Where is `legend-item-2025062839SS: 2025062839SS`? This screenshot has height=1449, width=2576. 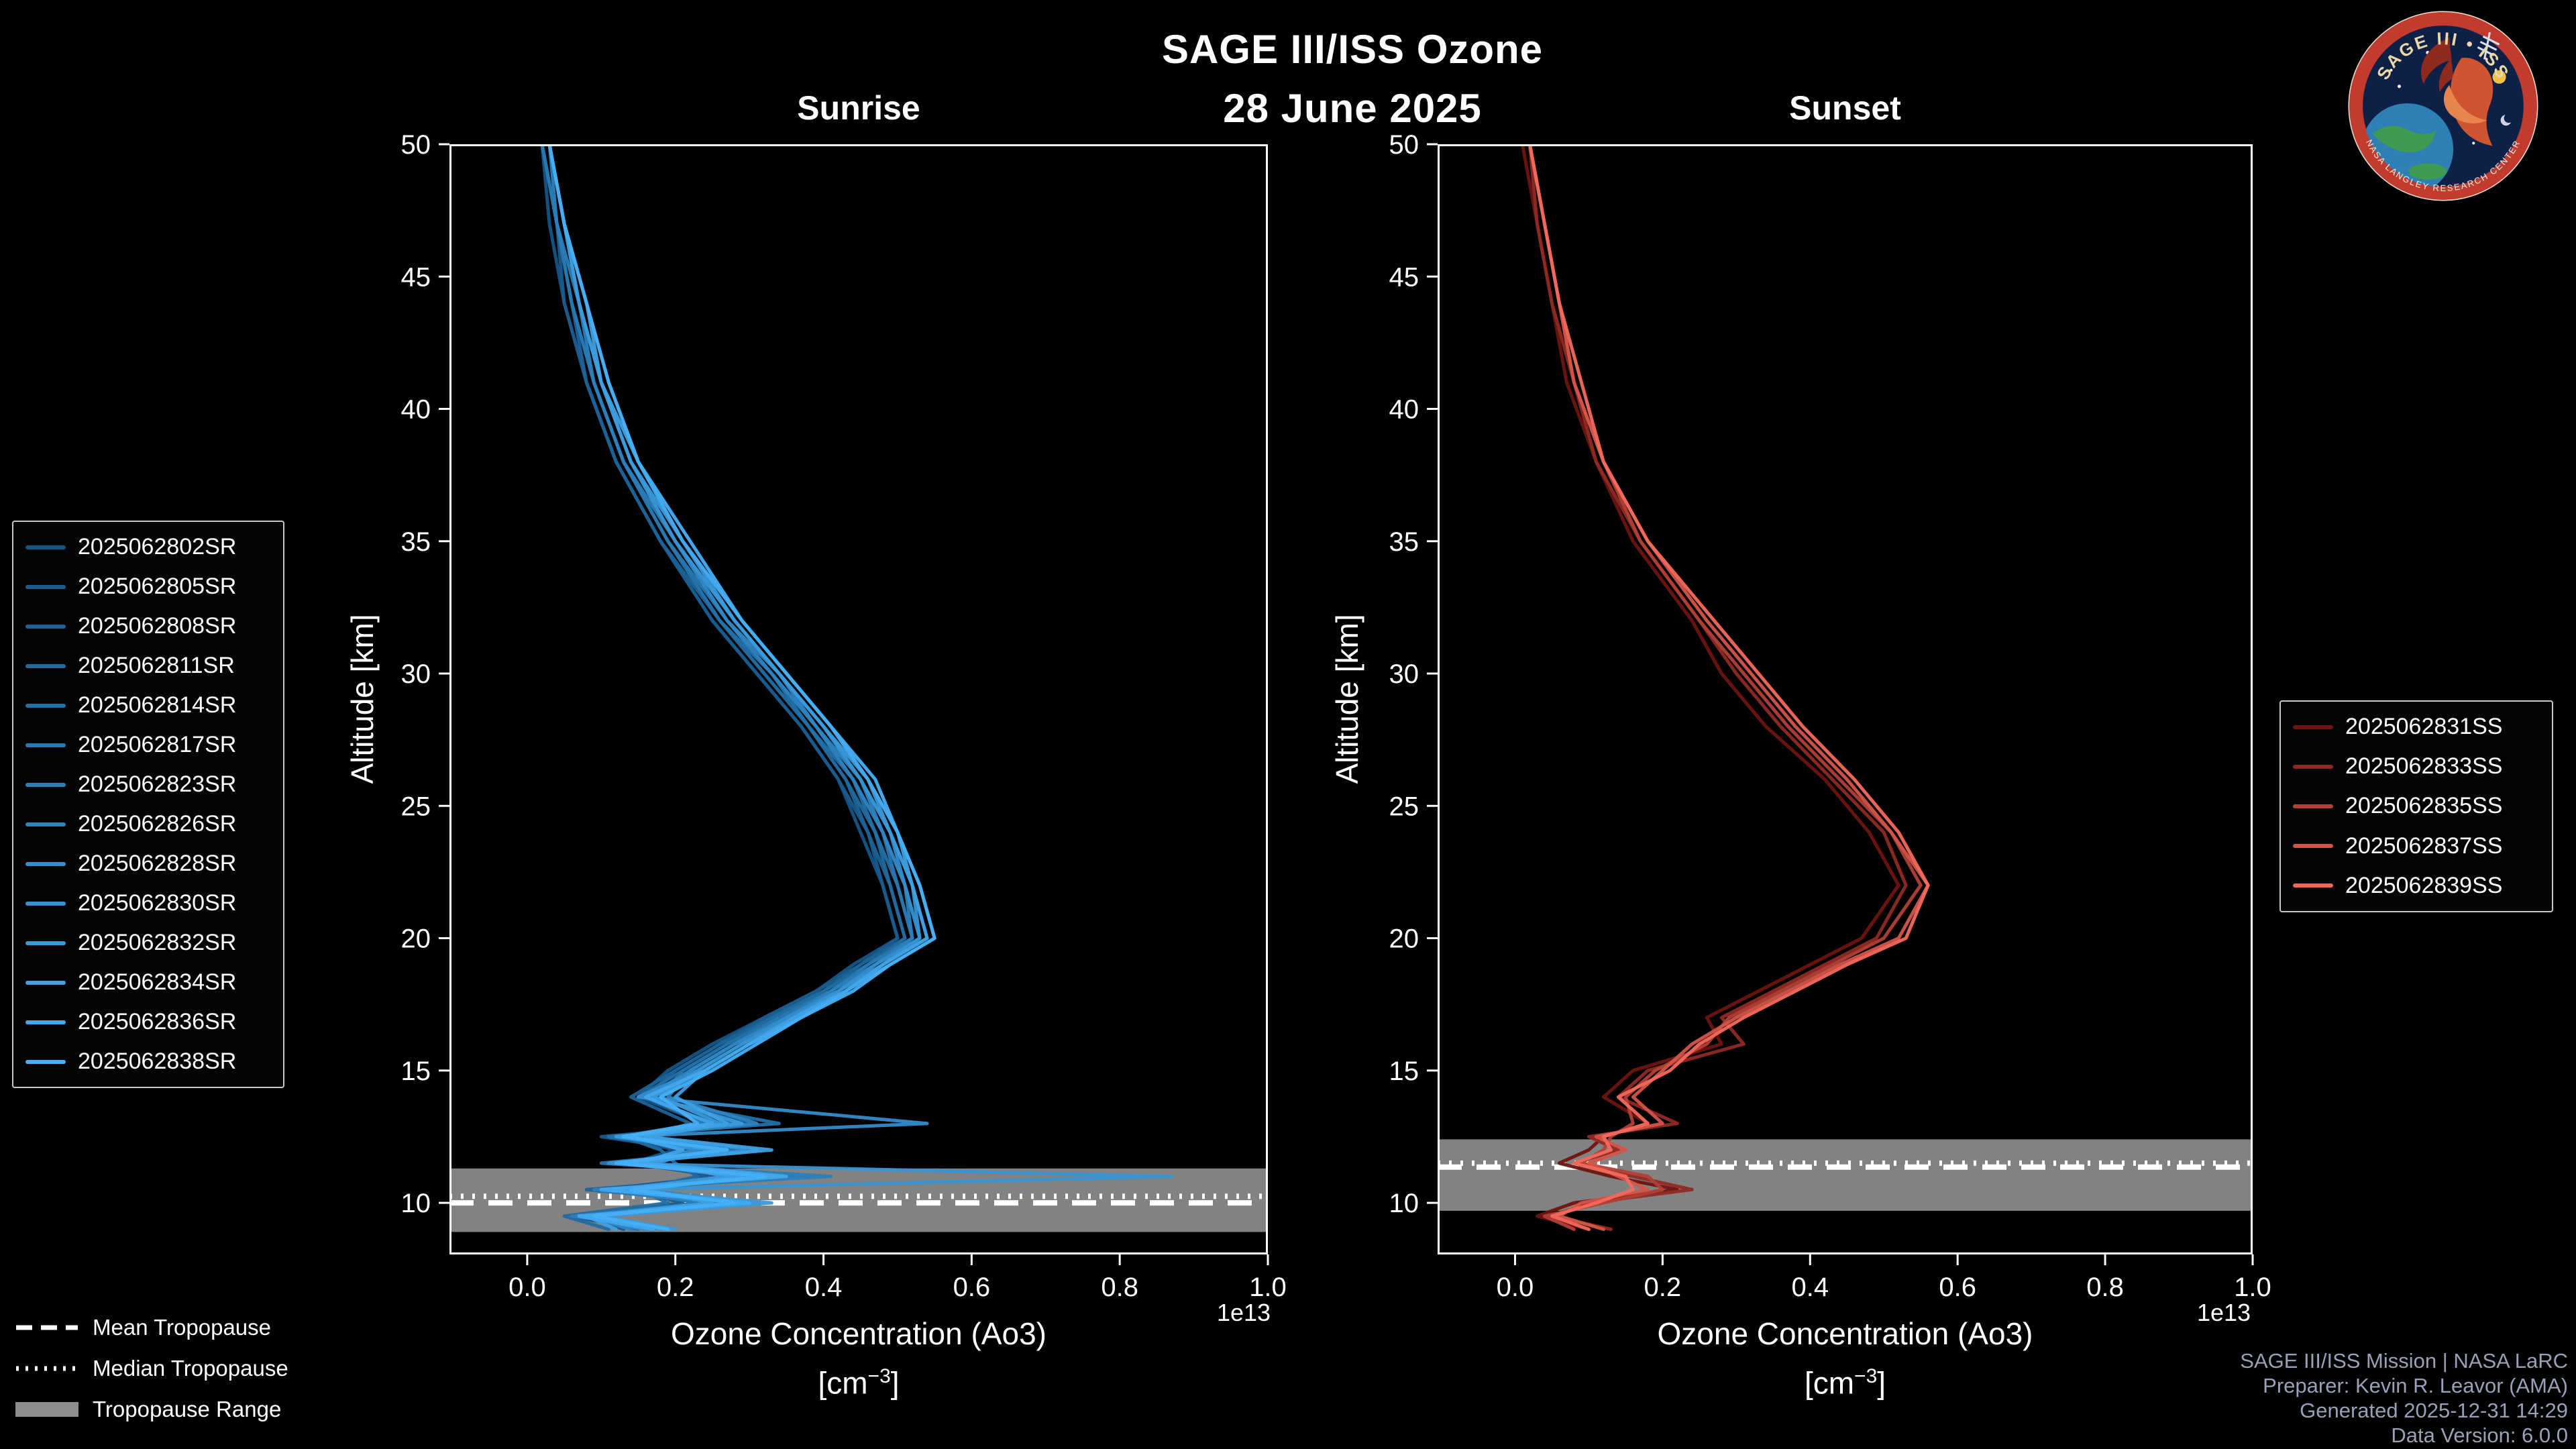 legend-item-2025062839SS: 2025062839SS is located at coordinates (2416, 886).